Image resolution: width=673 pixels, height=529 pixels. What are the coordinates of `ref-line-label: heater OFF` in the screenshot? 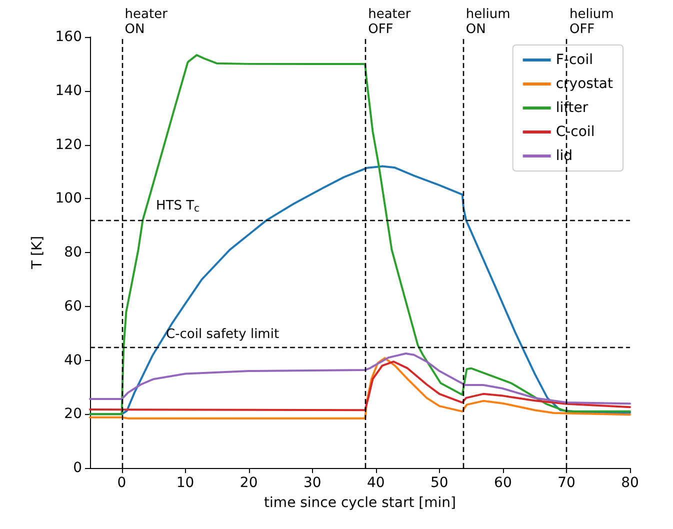 It's located at (390, 22).